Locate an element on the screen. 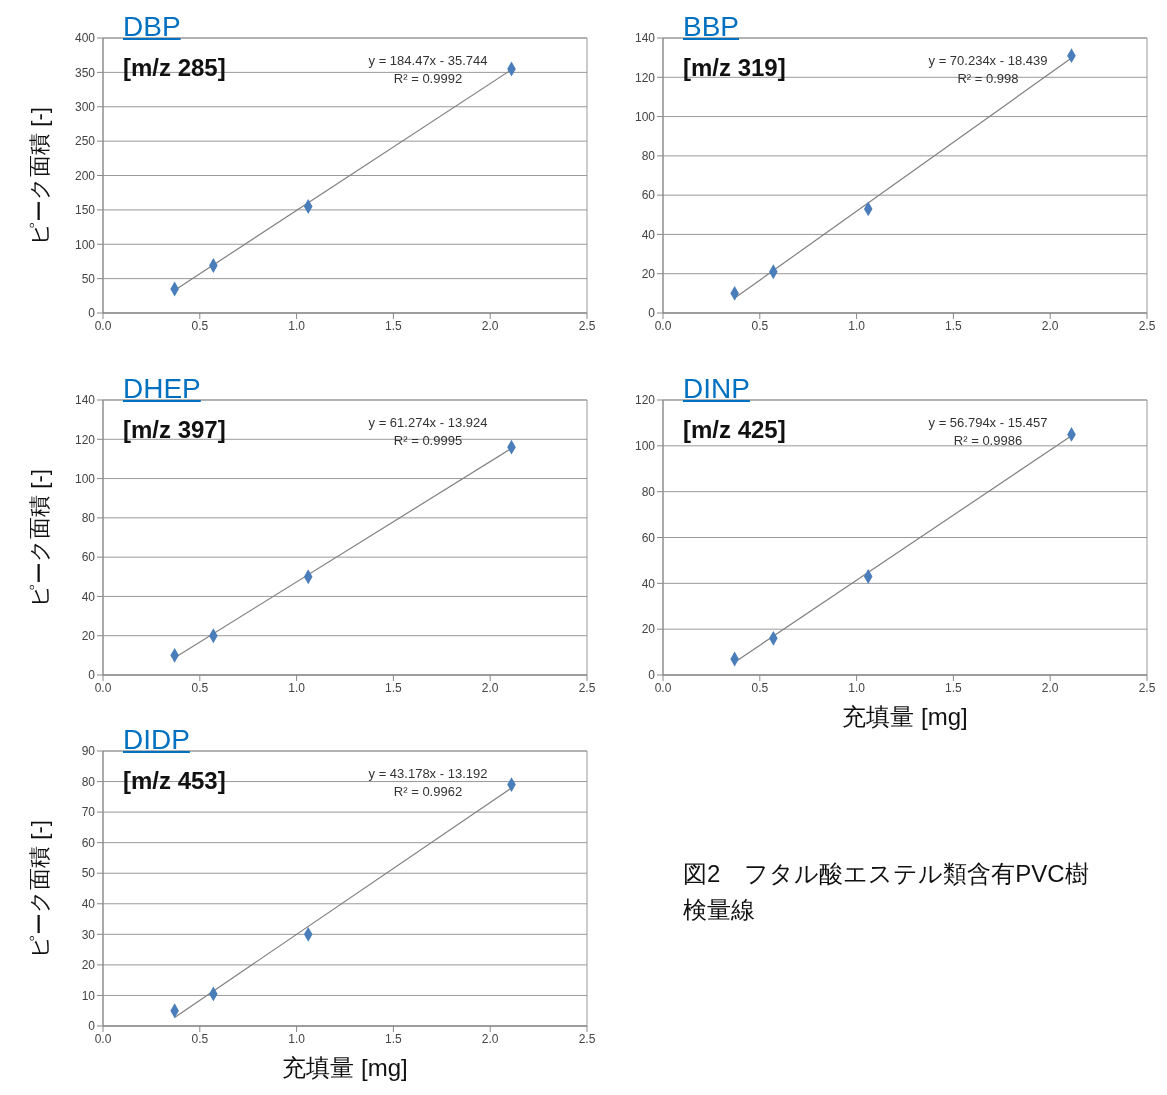 The width and height of the screenshot is (1167, 1095). y-tick-label: 150 is located at coordinates (85, 210).